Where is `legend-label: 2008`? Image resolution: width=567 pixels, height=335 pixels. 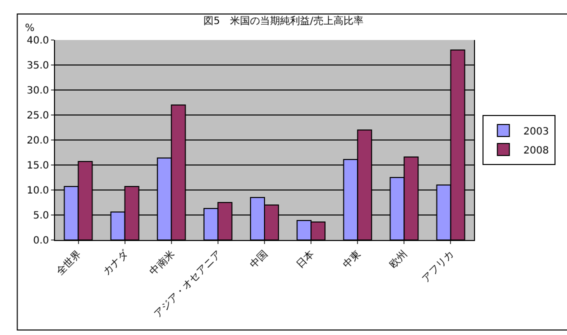
legend-label: 2008 is located at coordinates (536, 150).